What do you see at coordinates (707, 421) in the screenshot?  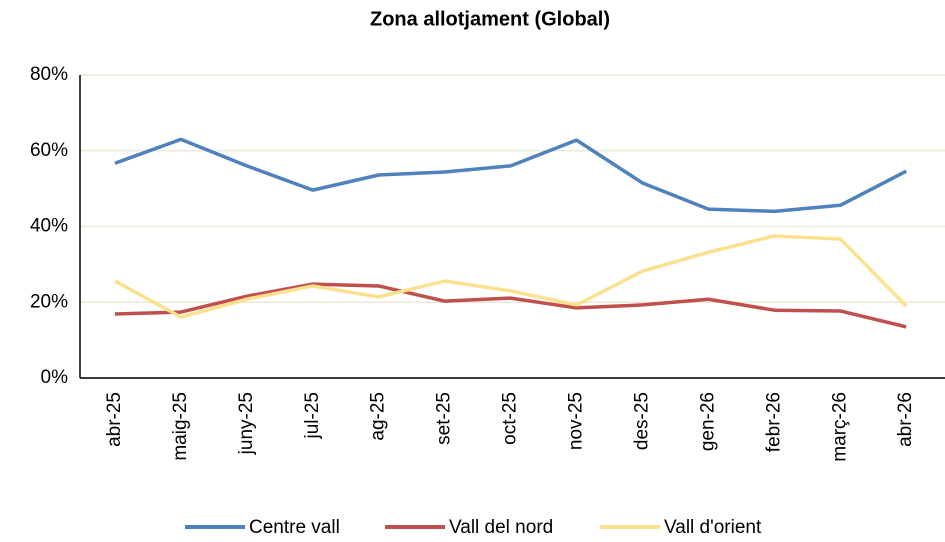 I see `x-tick-label: gen-26` at bounding box center [707, 421].